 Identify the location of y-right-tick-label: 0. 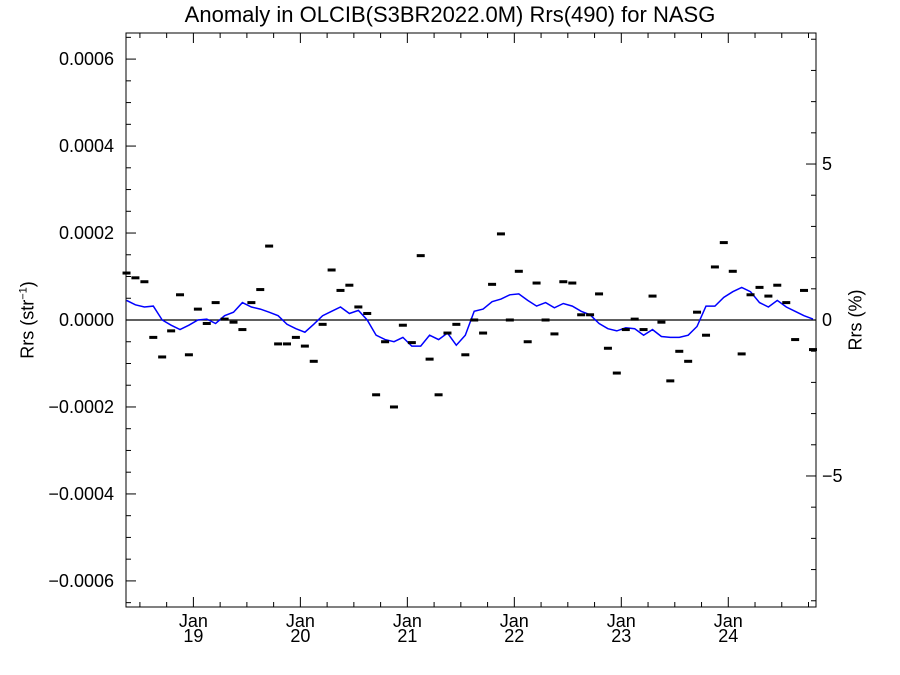
(827, 320).